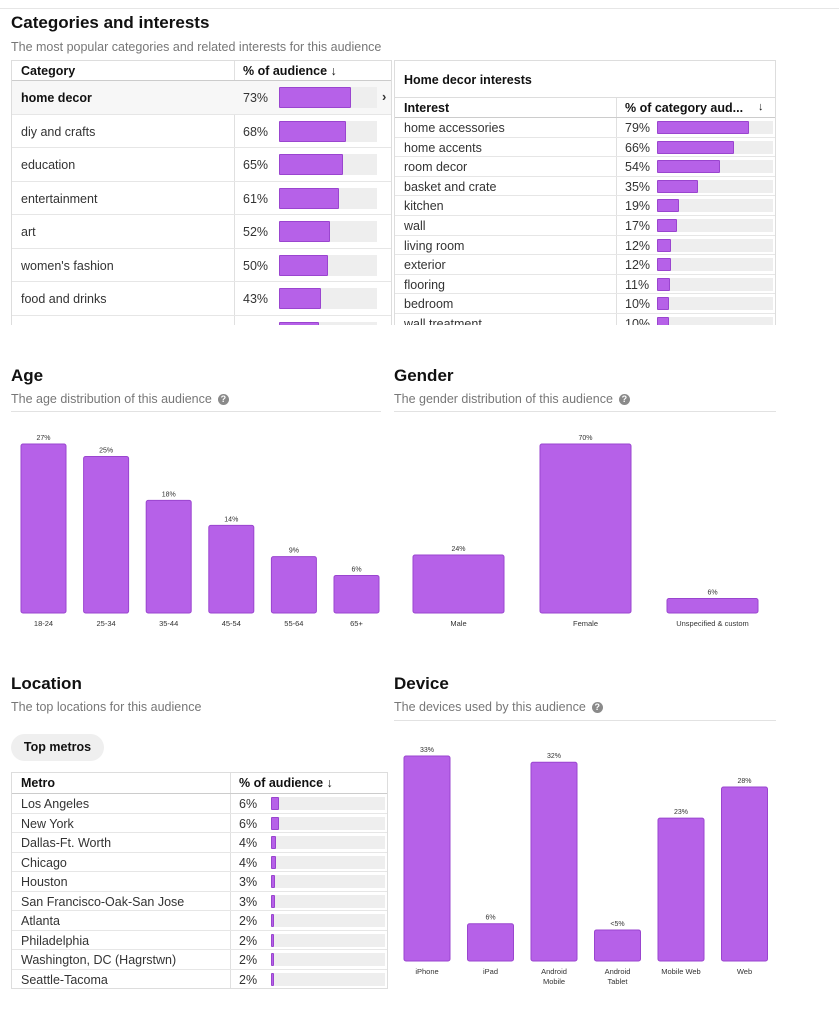 Image resolution: width=839 pixels, height=1022 pixels. What do you see at coordinates (199, 843) in the screenshot?
I see `metro-row: Dallas-Ft. Worth 4%` at bounding box center [199, 843].